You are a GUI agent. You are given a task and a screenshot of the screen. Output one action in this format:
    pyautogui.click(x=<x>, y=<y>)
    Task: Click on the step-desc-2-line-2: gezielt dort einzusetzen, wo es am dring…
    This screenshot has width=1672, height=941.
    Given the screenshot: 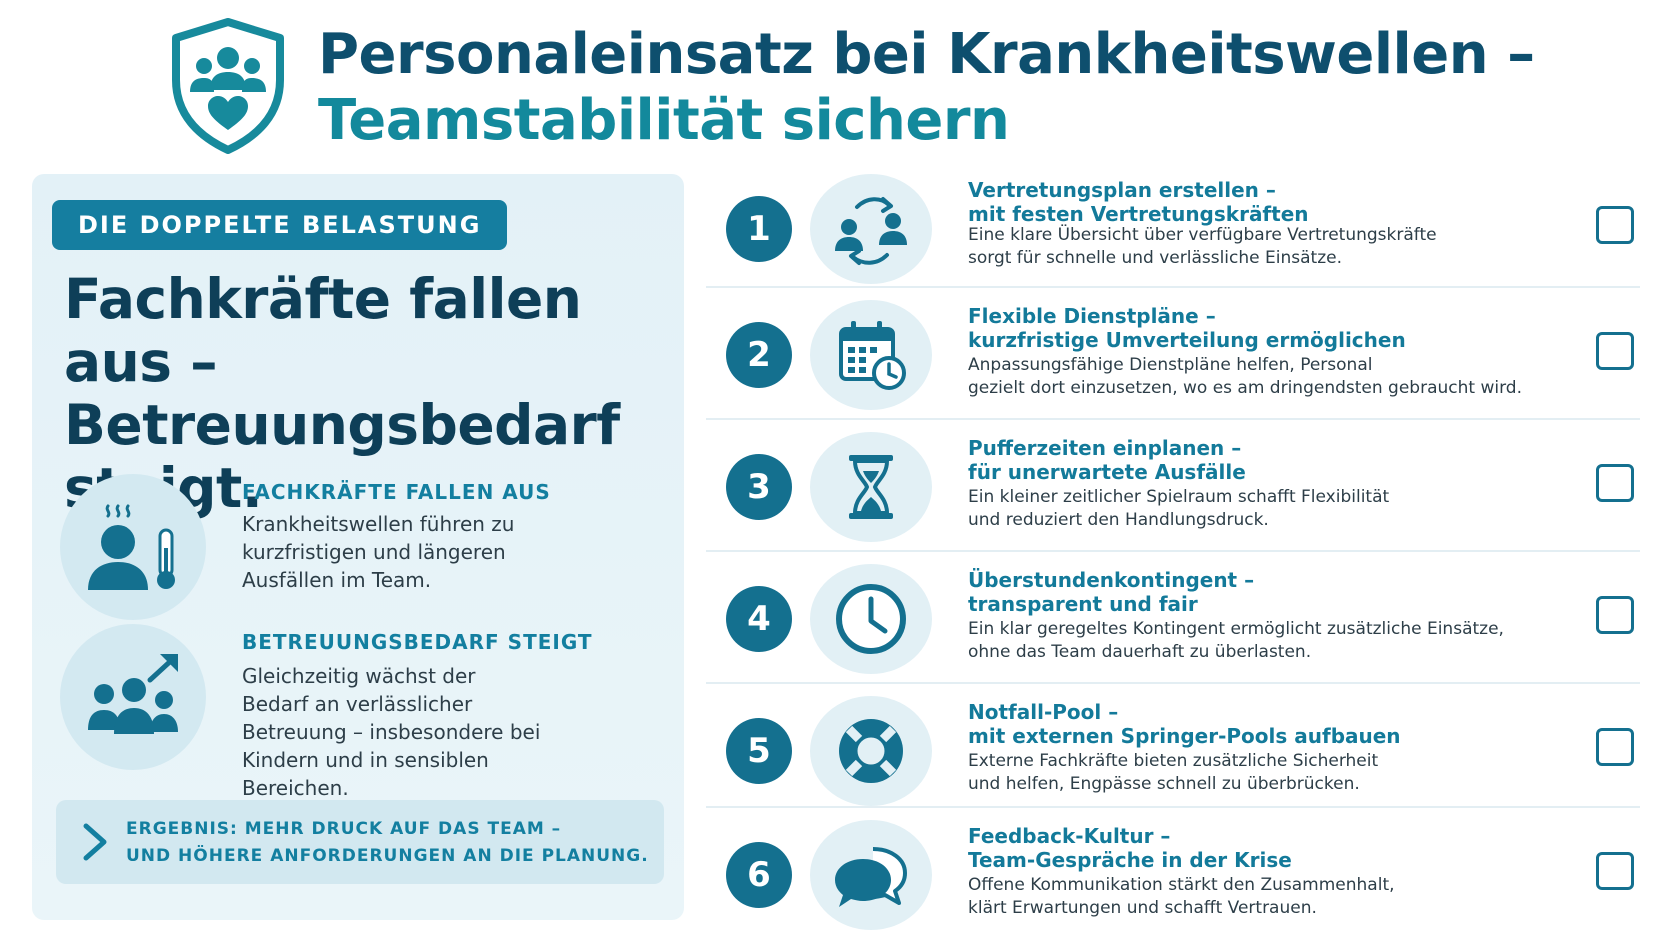 What is the action you would take?
    pyautogui.click(x=1245, y=388)
    